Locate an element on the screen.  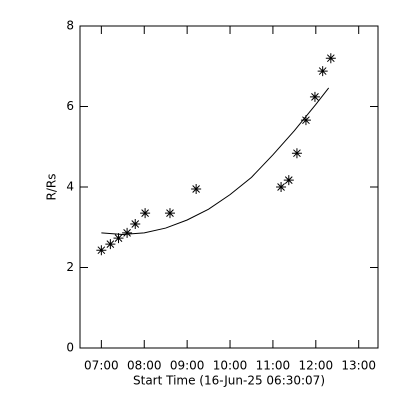
y-tick-label: 0 is located at coordinates (70, 348).